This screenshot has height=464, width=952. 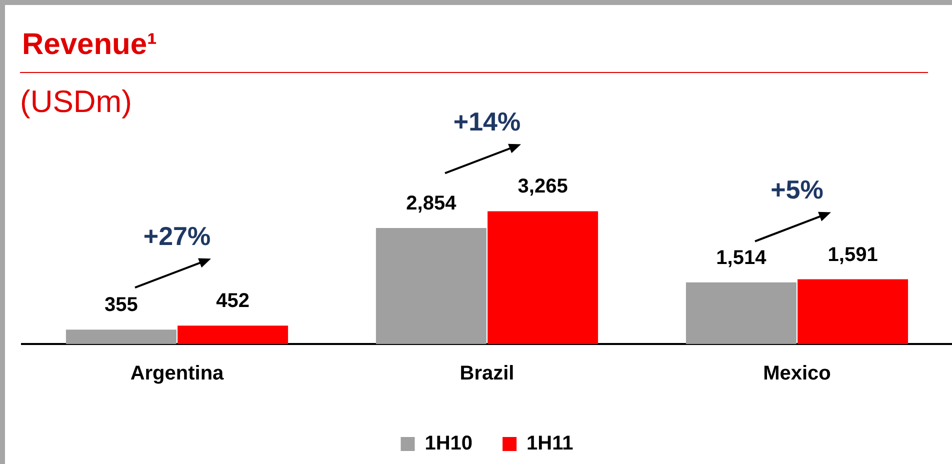 What do you see at coordinates (233, 301) in the screenshot?
I see `data-label: 452` at bounding box center [233, 301].